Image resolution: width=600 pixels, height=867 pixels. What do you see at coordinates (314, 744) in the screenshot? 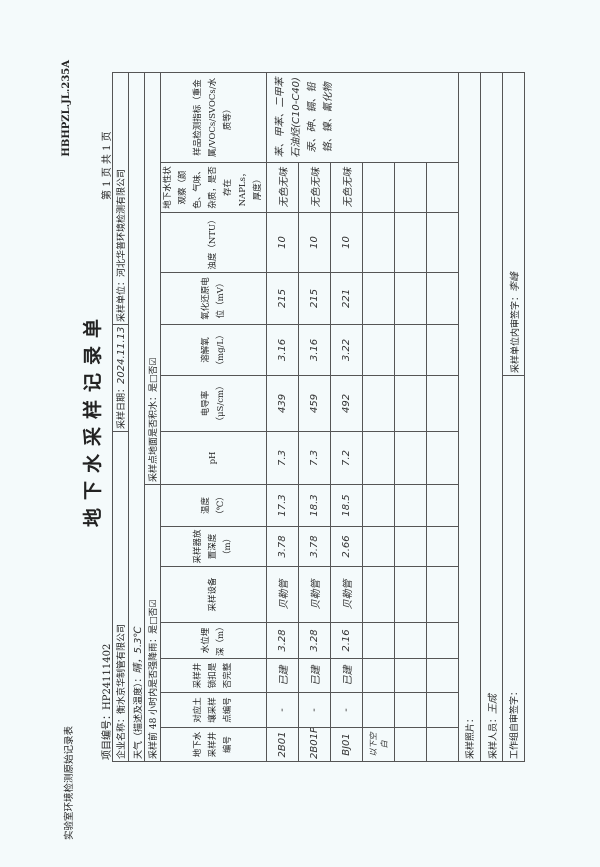
I see `table-cell: 2B01P` at bounding box center [314, 744].